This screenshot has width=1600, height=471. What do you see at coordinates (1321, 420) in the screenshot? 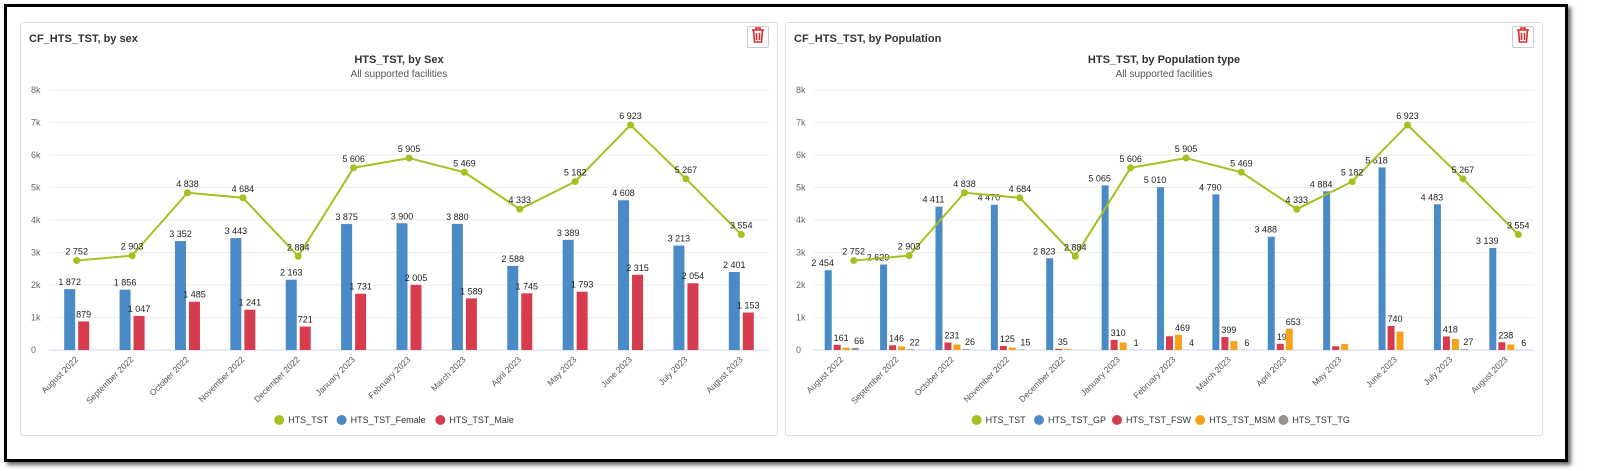
I see `legend-item: HTS_TST_TG` at bounding box center [1321, 420].